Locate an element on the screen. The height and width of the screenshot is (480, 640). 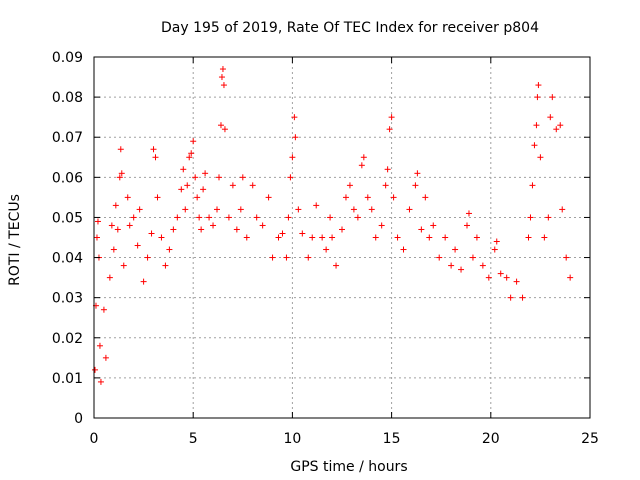
x-tick-label: 15 is located at coordinates (392, 439).